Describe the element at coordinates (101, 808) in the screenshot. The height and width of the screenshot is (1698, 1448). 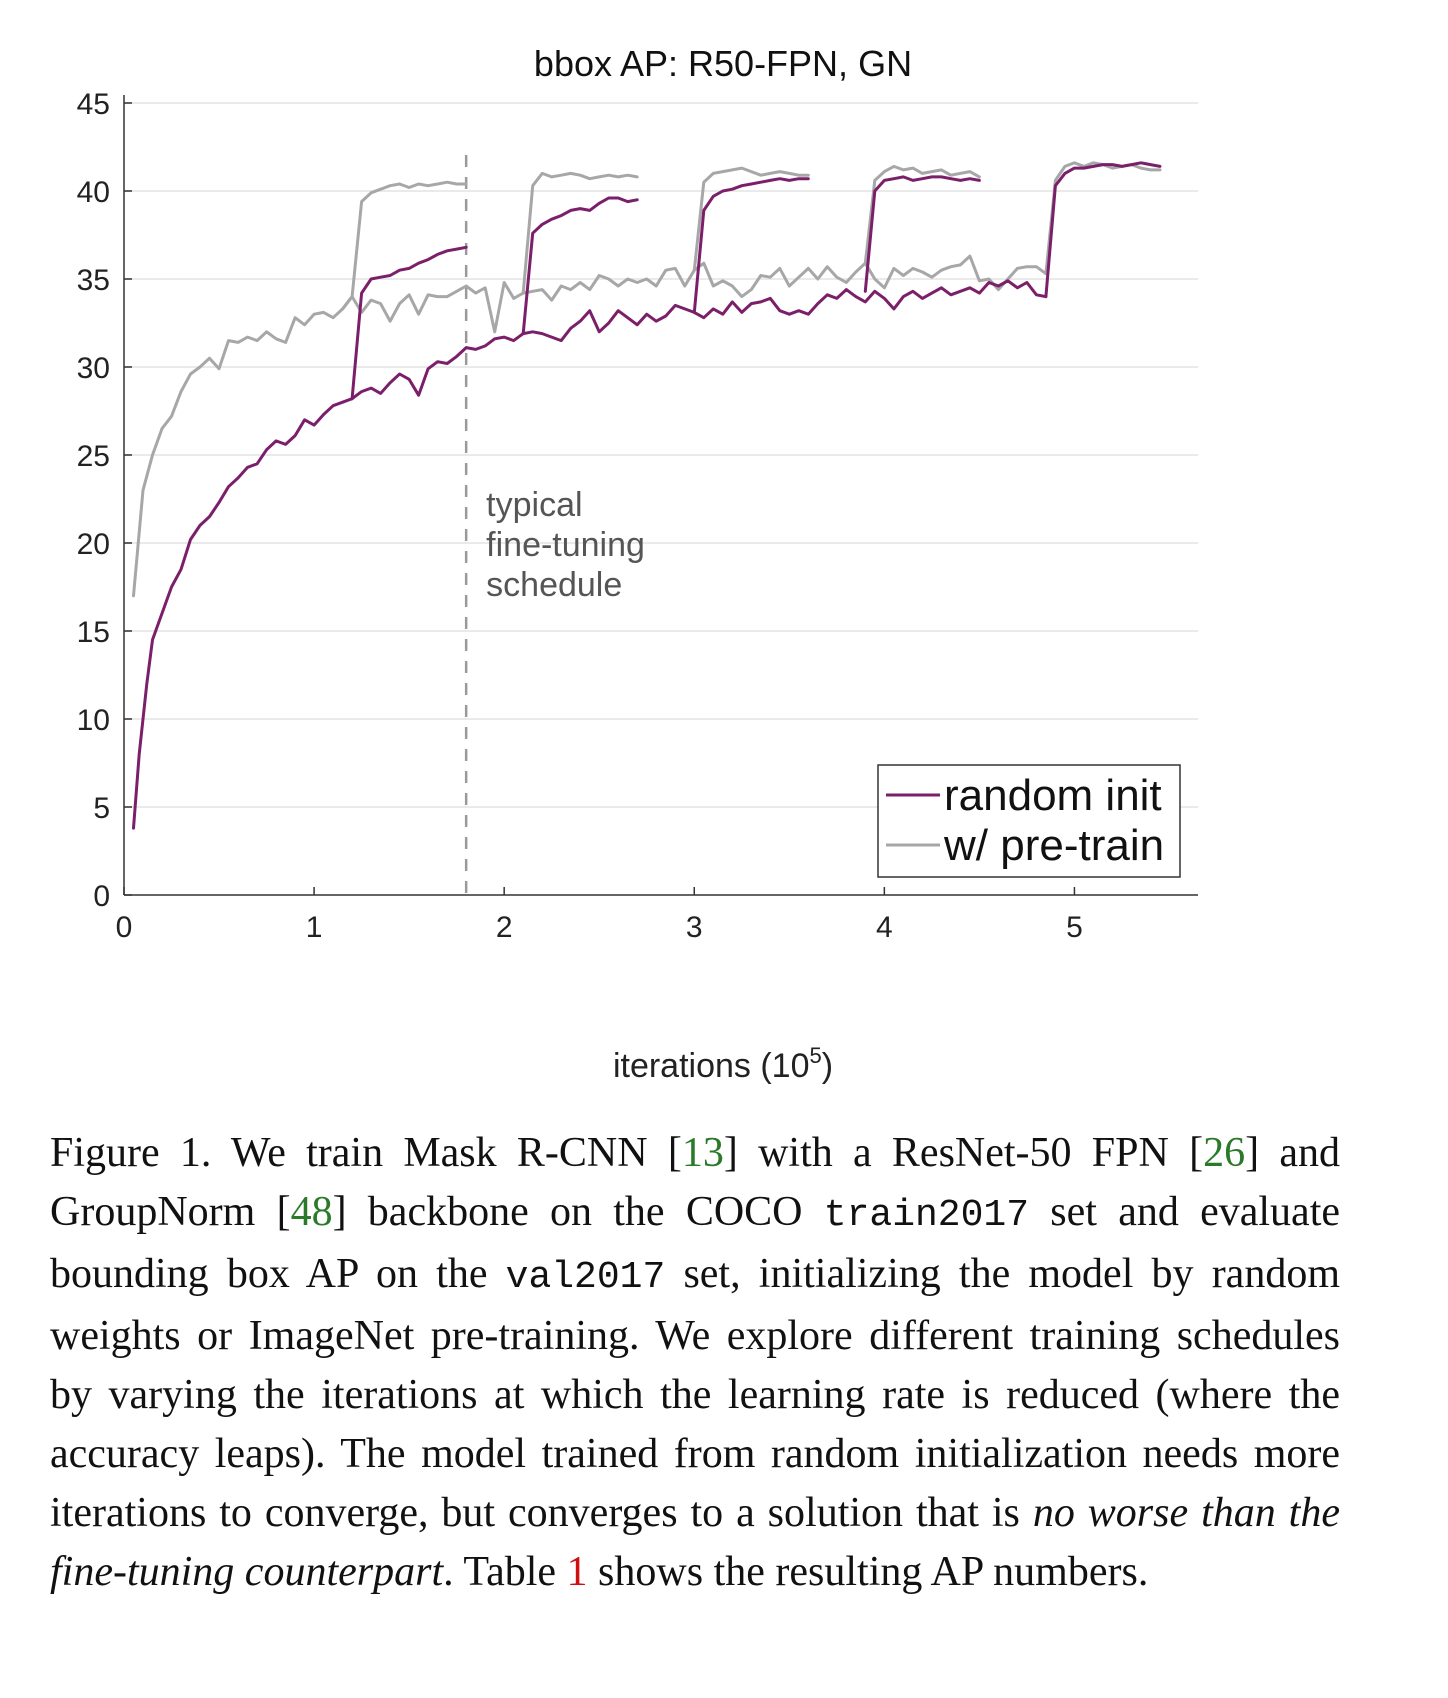
I see `y-tick-label: 5` at that location.